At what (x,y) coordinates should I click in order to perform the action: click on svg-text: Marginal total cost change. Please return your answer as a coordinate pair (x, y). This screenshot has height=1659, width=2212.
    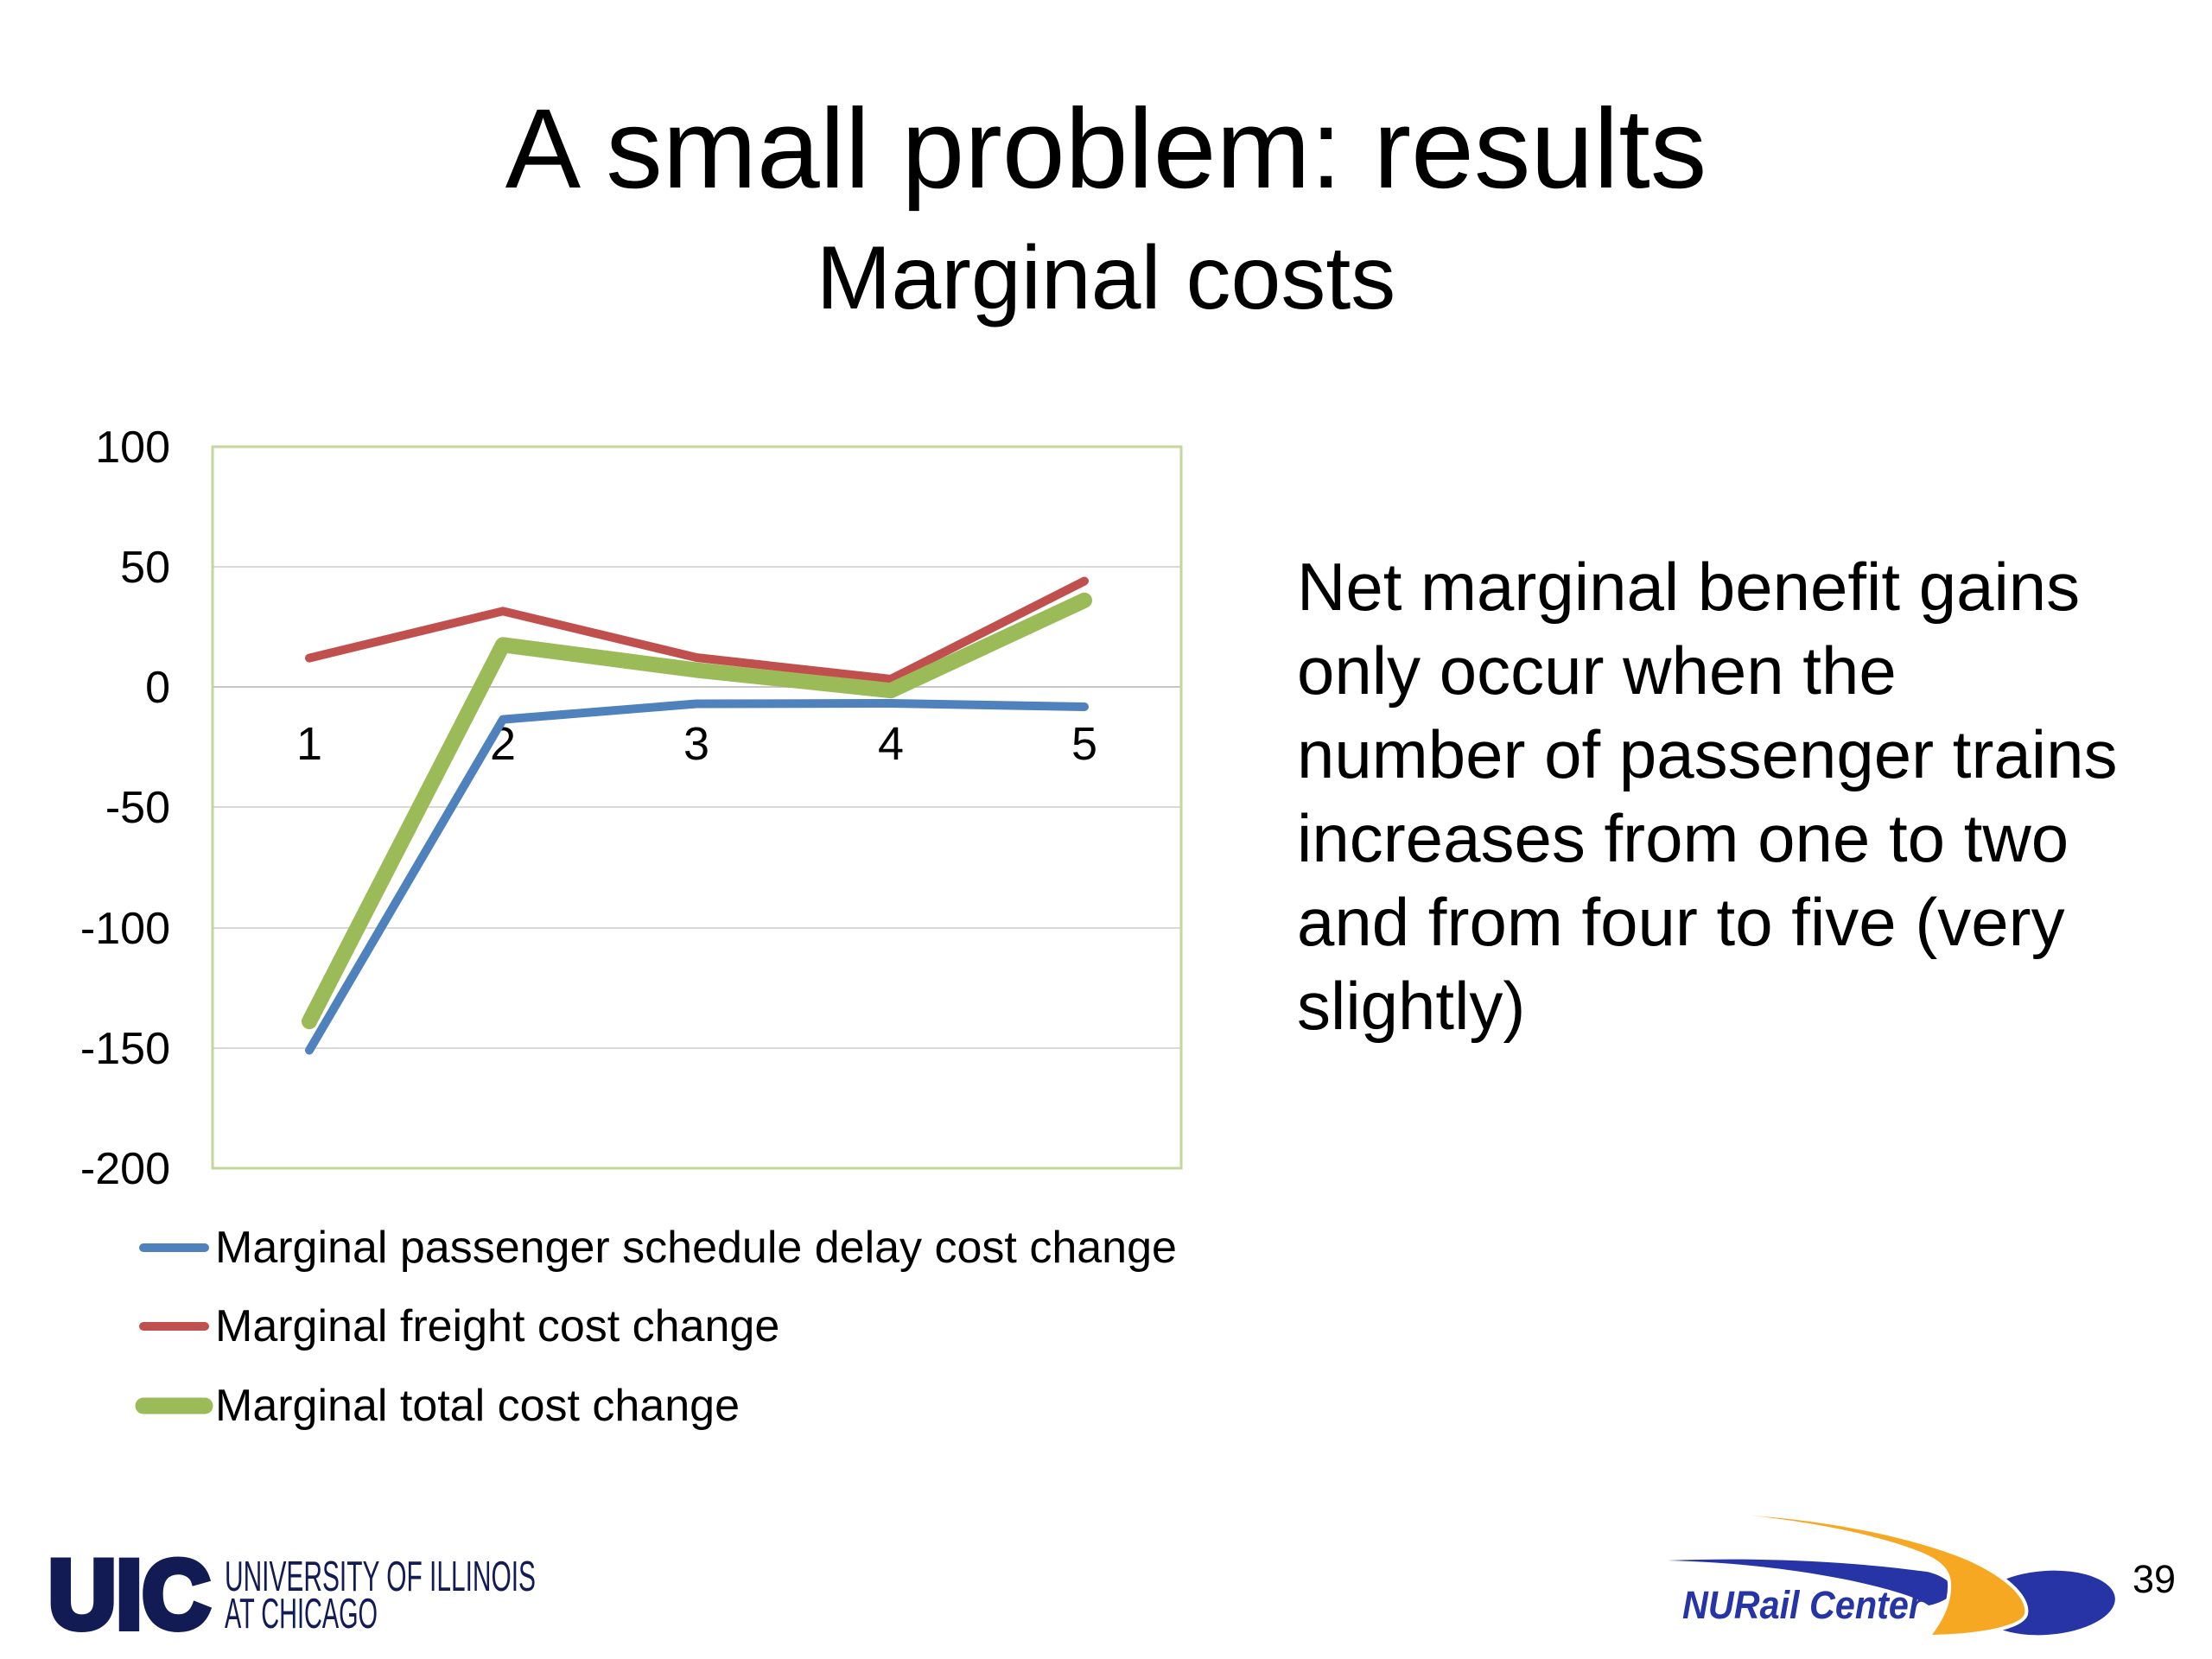
    Looking at the image, I should click on (477, 1406).